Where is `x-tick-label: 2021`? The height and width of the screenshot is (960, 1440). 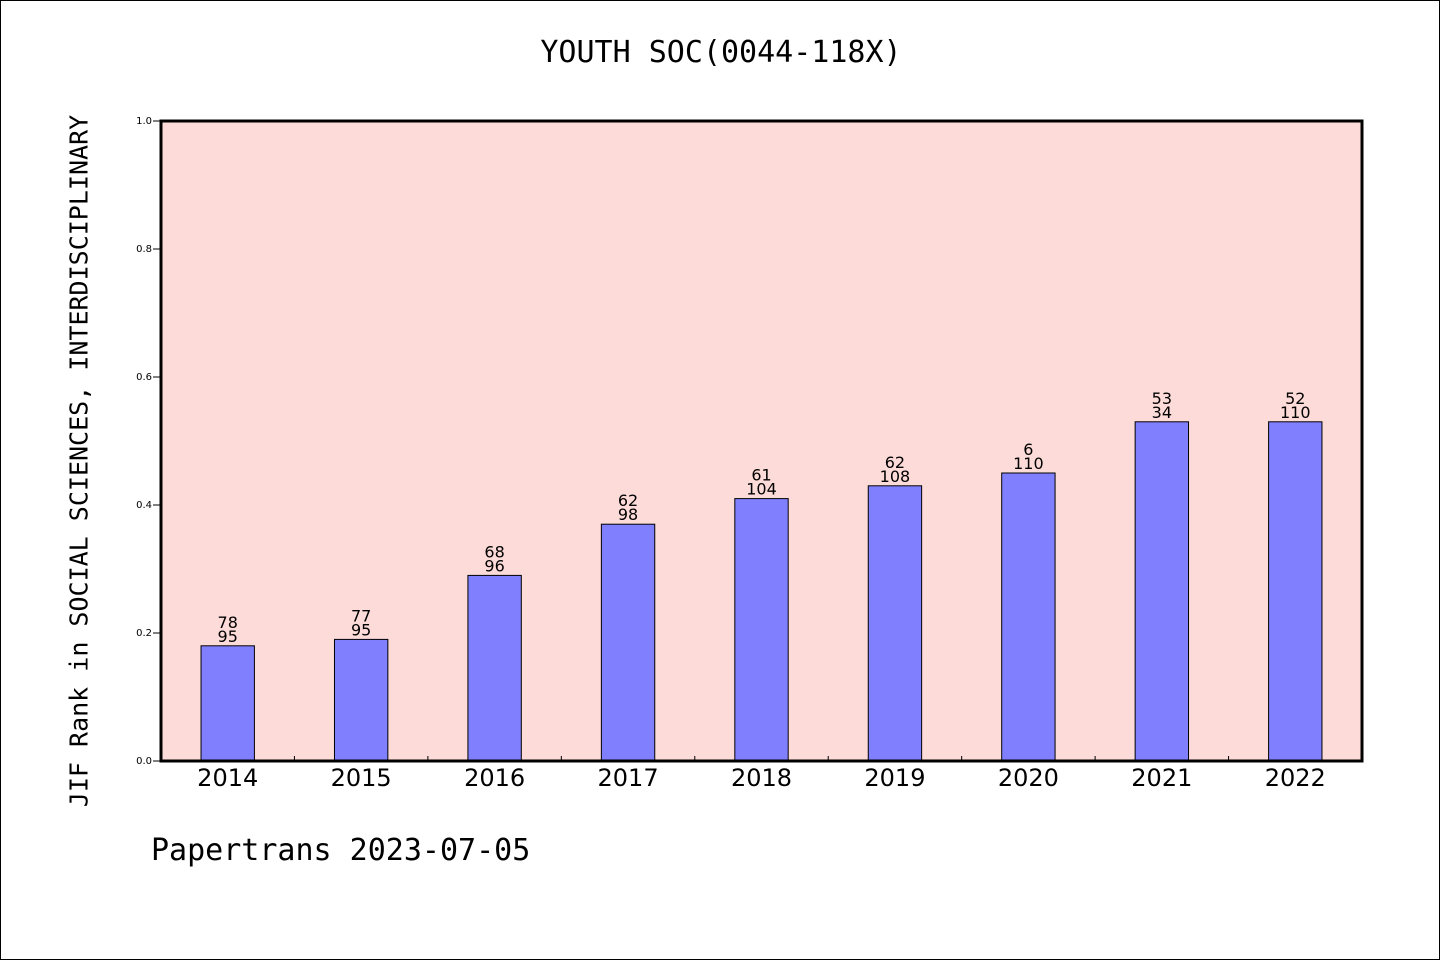 x-tick-label: 2021 is located at coordinates (1161, 778).